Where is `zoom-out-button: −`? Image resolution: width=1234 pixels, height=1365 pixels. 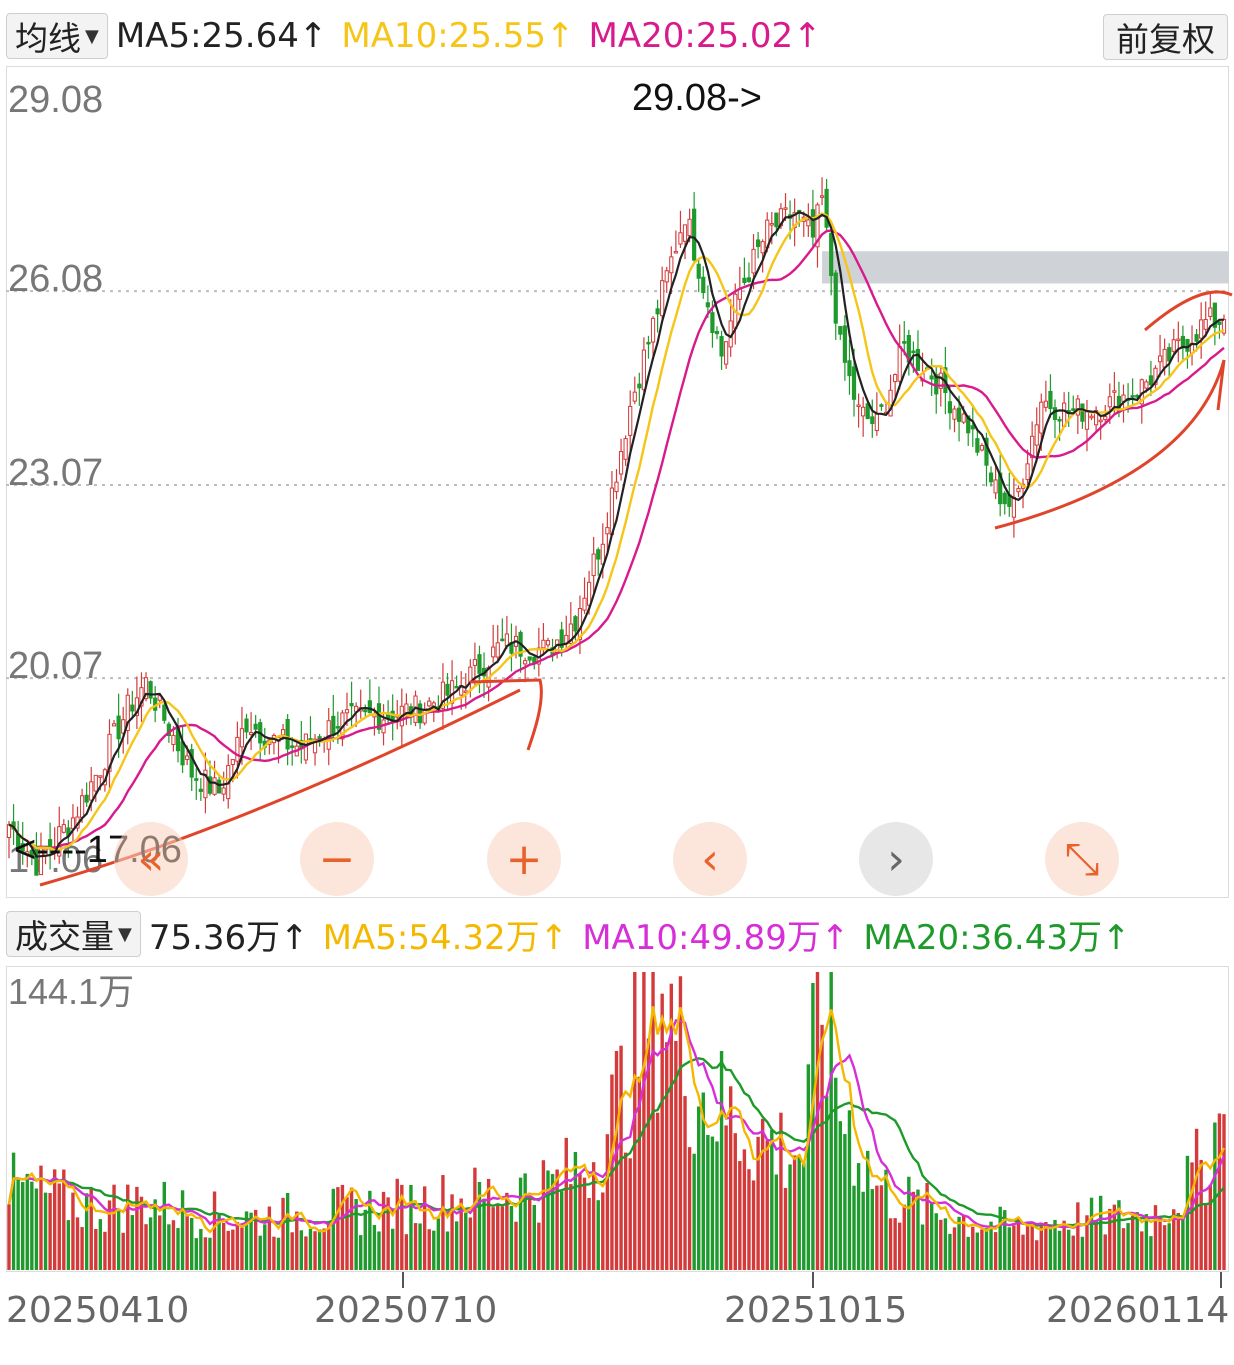
zoom-out-button: − is located at coordinates (337, 859).